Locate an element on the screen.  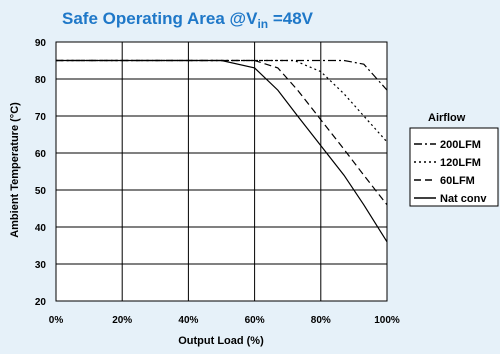
legend: 200LFM 120LFM 60LFM Nat conv is located at coordinates (454, 167).